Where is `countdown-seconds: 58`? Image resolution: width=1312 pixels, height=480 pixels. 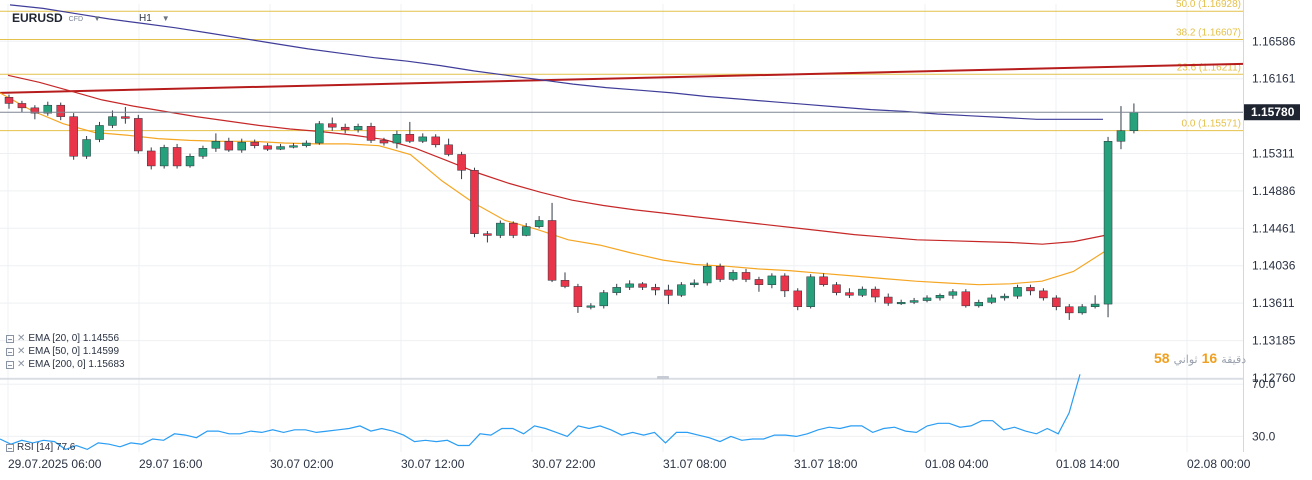
countdown-seconds: 58 is located at coordinates (1162, 358).